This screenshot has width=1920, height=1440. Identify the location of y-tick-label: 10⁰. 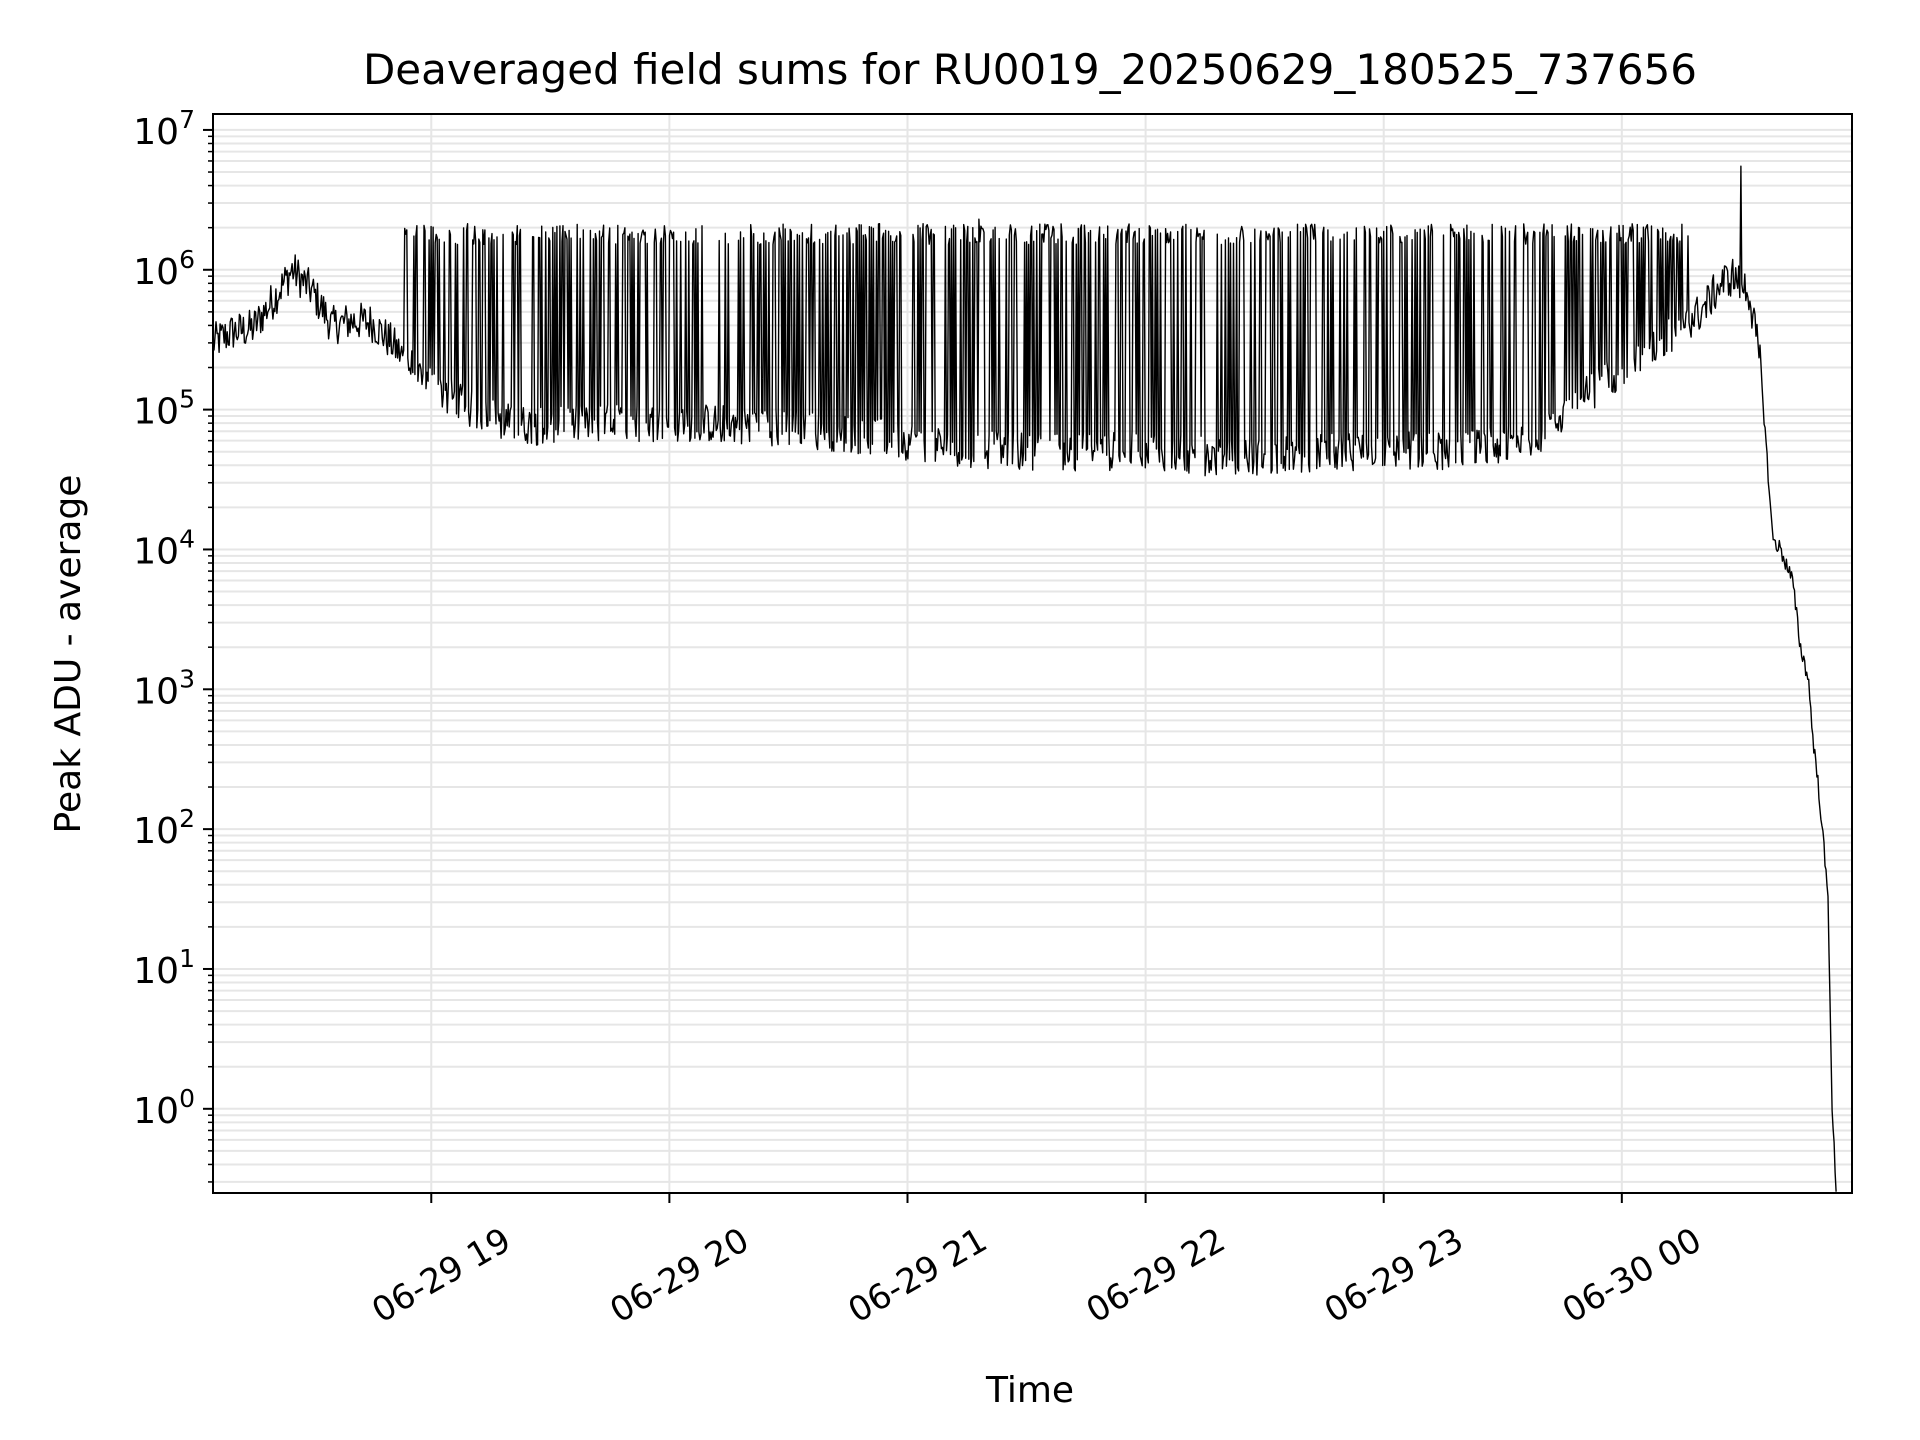
(164, 1108).